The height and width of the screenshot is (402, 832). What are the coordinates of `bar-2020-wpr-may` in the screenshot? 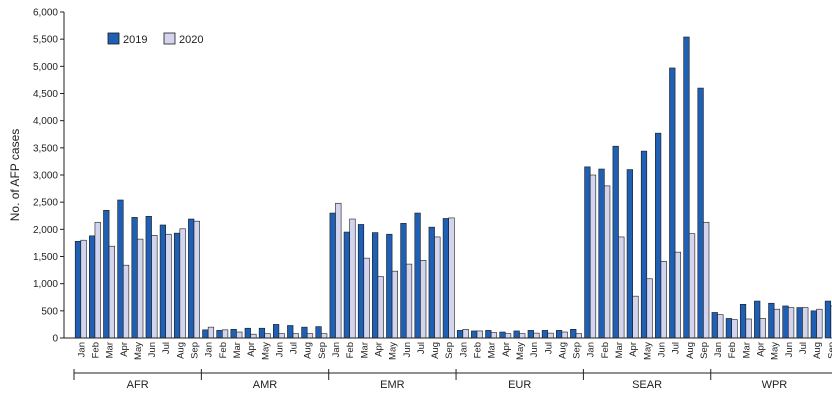 It's located at (777, 323).